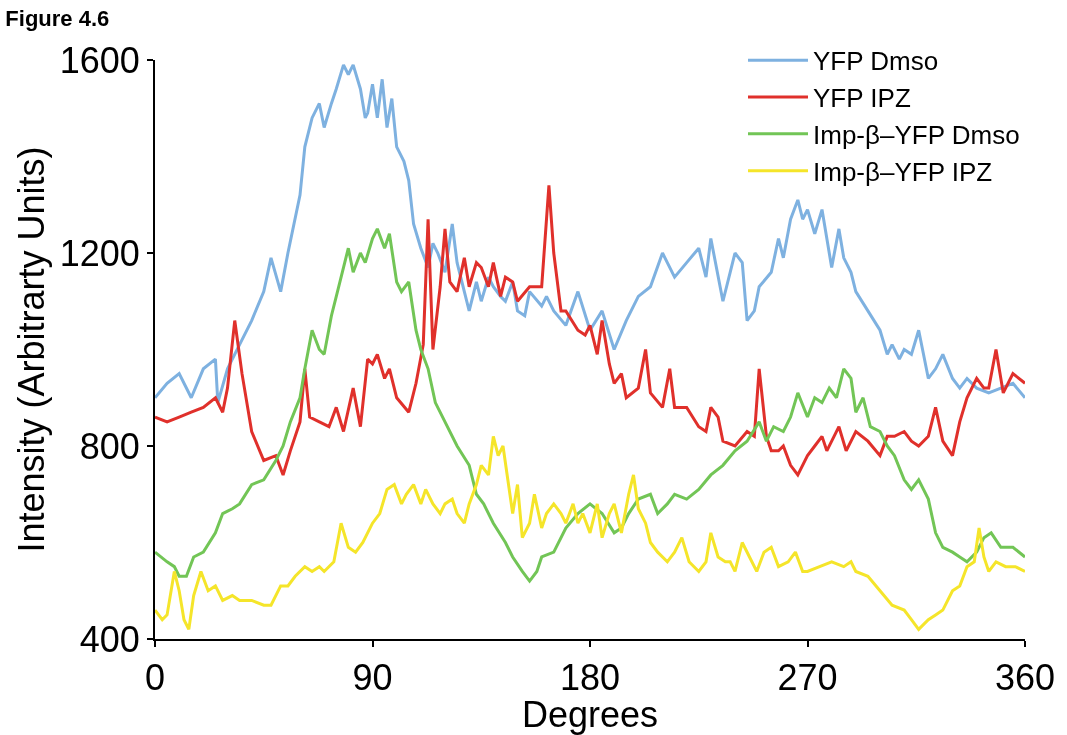 This screenshot has height=735, width=1067. I want to click on x-tick-label: 90, so click(372, 678).